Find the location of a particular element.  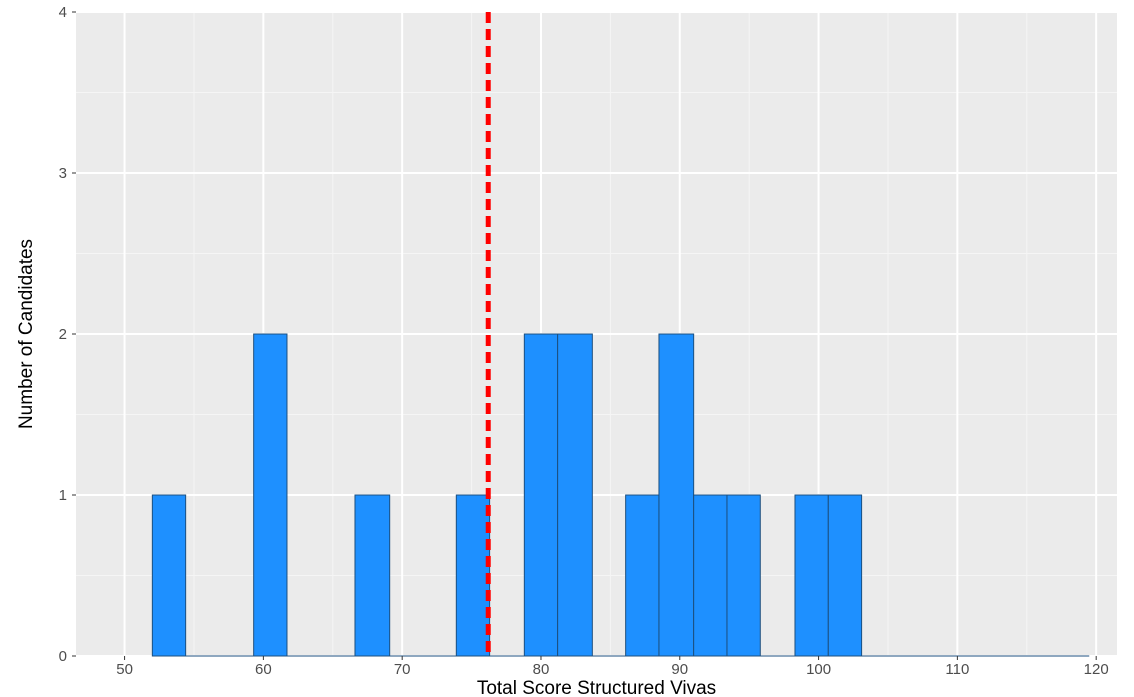

x-tick-label: 80 is located at coordinates (541, 669).